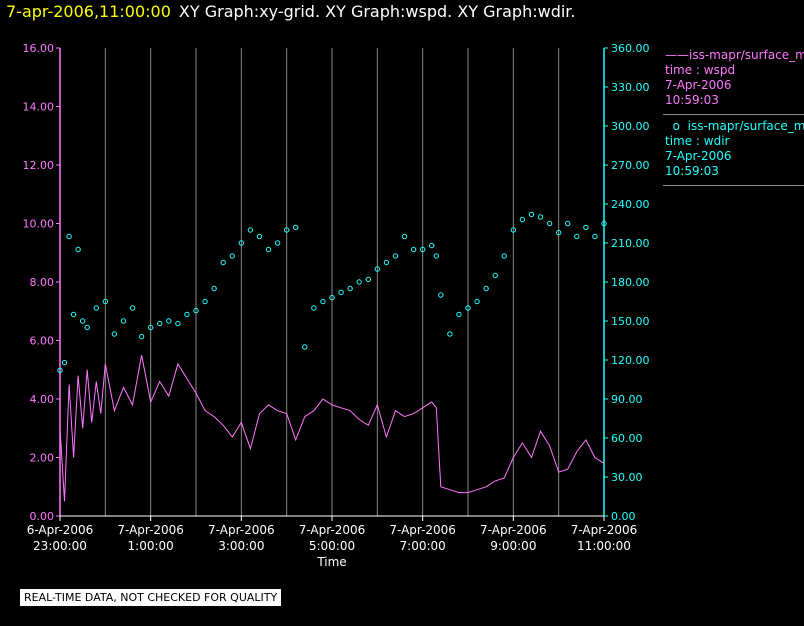 This screenshot has height=626, width=804. What do you see at coordinates (700, 70) in the screenshot?
I see `legend-wspd-variable: time : wspd` at bounding box center [700, 70].